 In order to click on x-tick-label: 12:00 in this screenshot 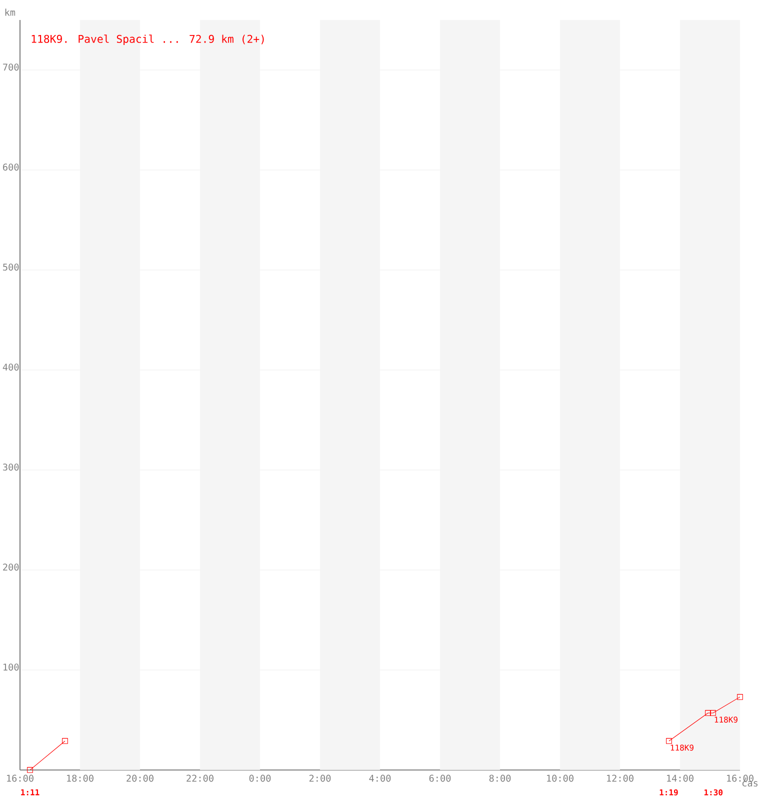, I will do `click(620, 778)`.